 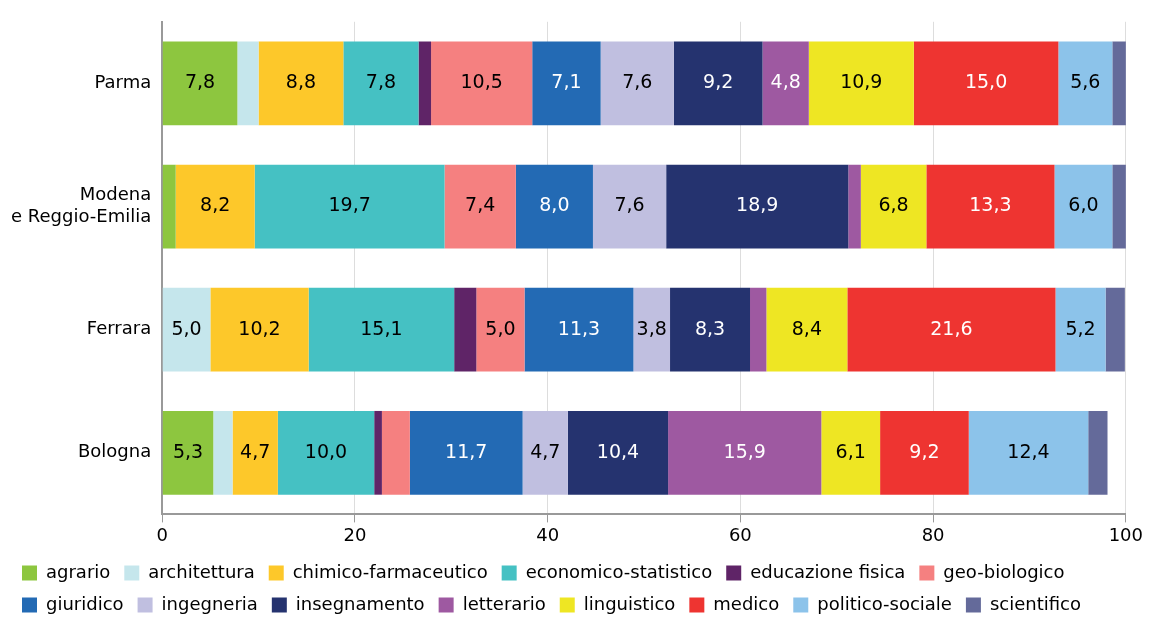 What do you see at coordinates (85, 603) in the screenshot?
I see `legend-label: giuridico` at bounding box center [85, 603].